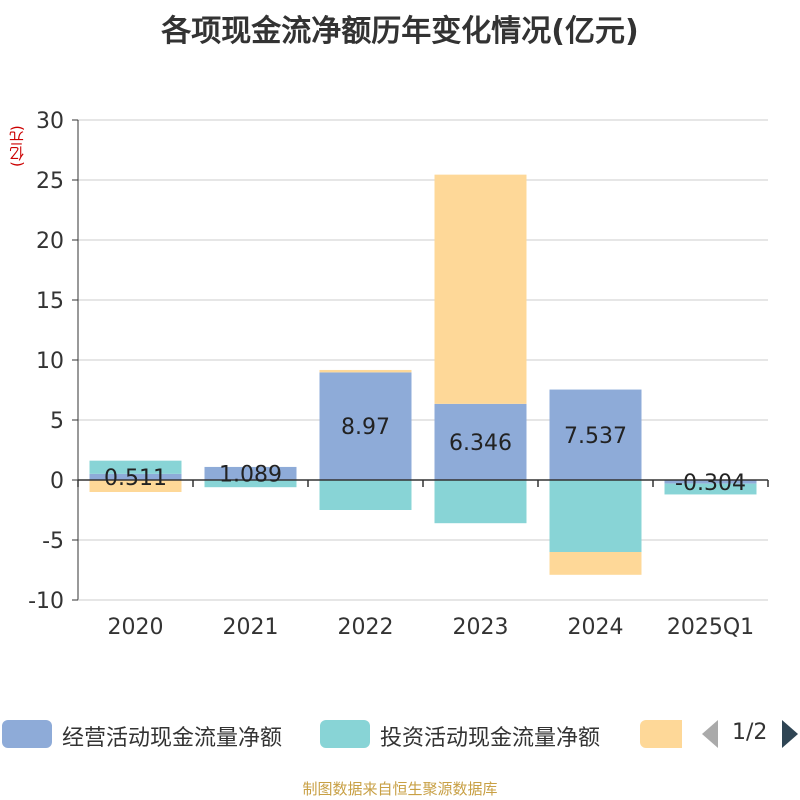 The height and width of the screenshot is (800, 800). What do you see at coordinates (400, 789) in the screenshot?
I see `source-note: 制图数据来自恒生聚源数据库` at bounding box center [400, 789].